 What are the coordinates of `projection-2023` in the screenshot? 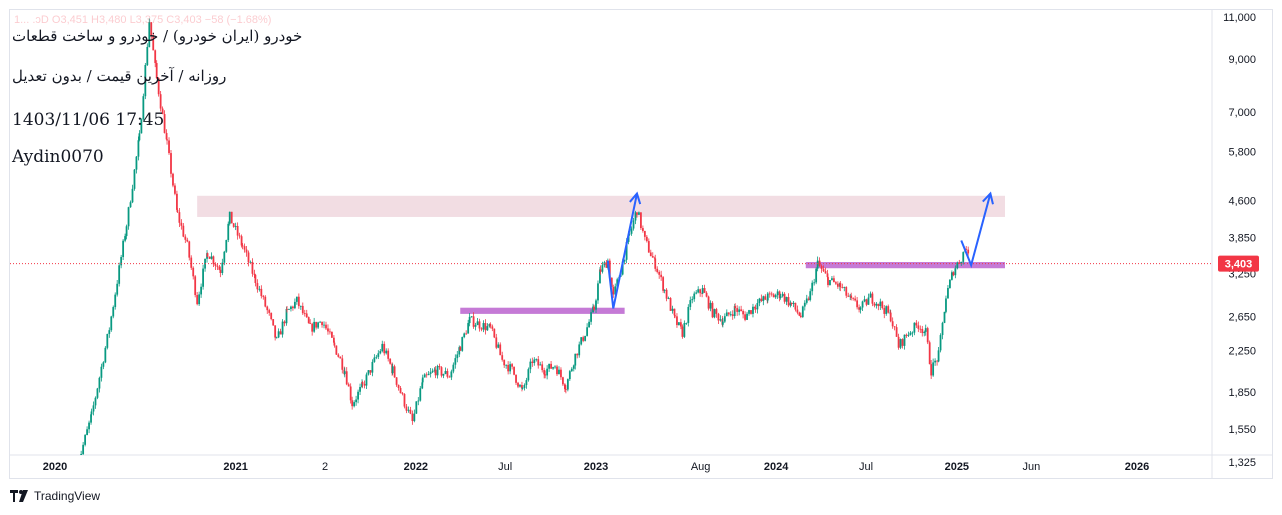 It's located at (622, 251).